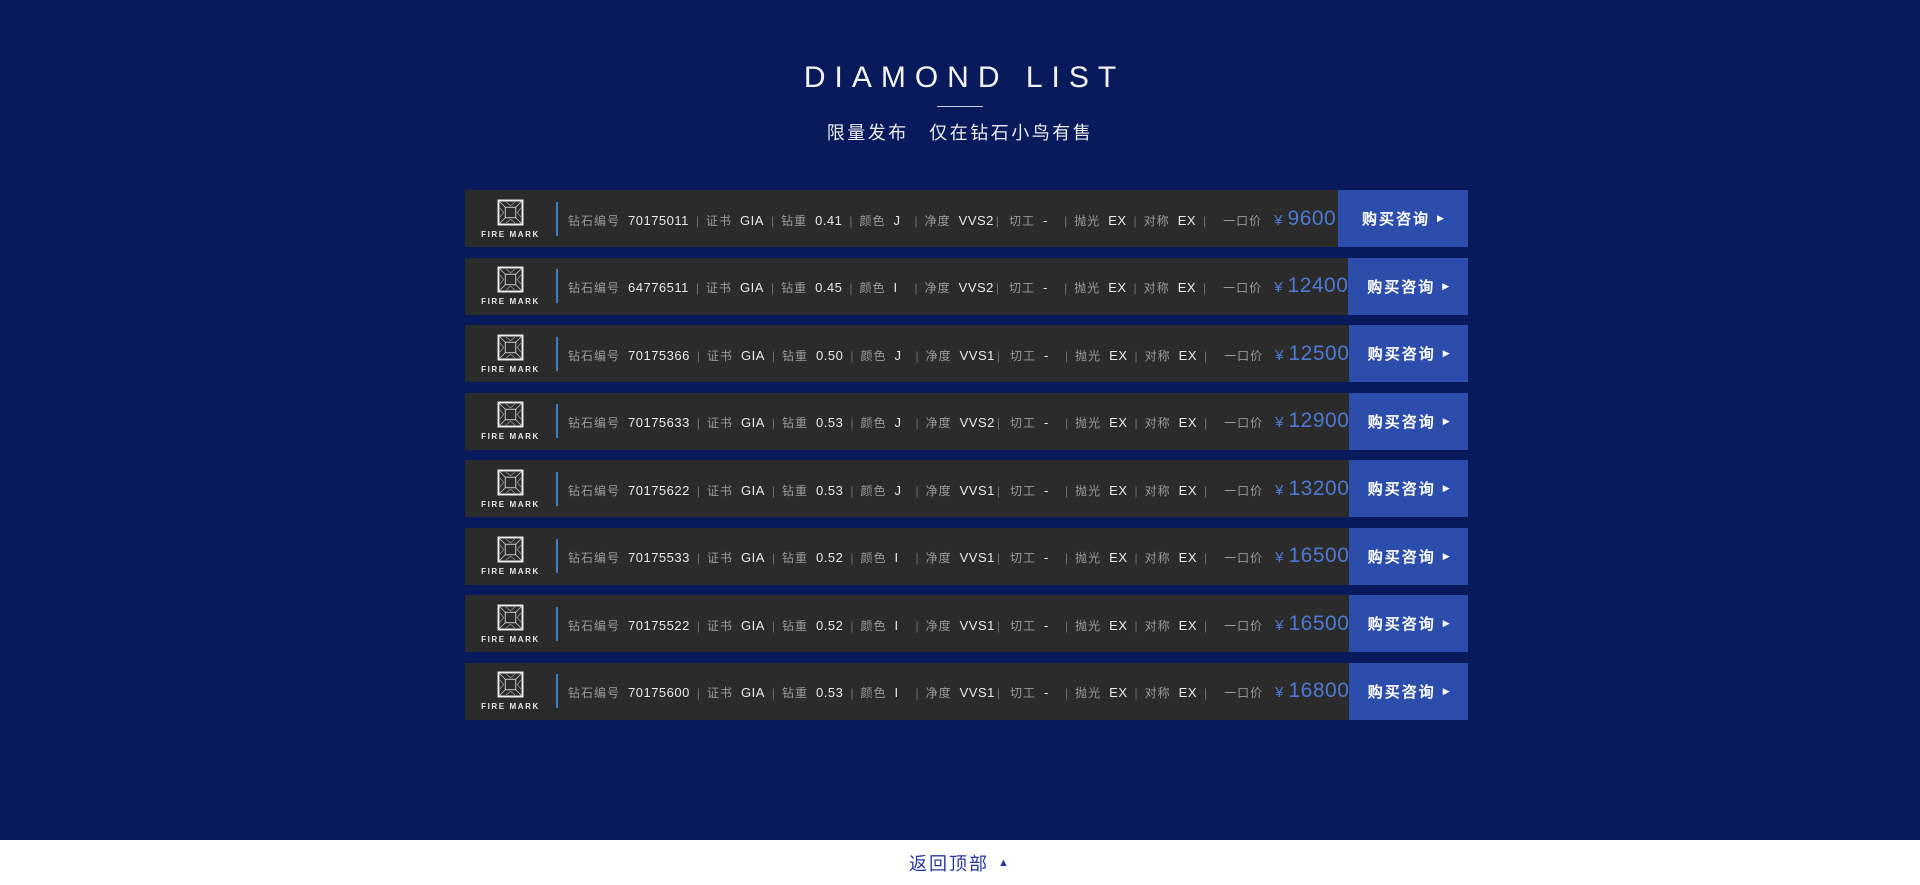 This screenshot has height=885, width=1920. Describe the element at coordinates (960, 106) in the screenshot. I see `title-divider` at that location.